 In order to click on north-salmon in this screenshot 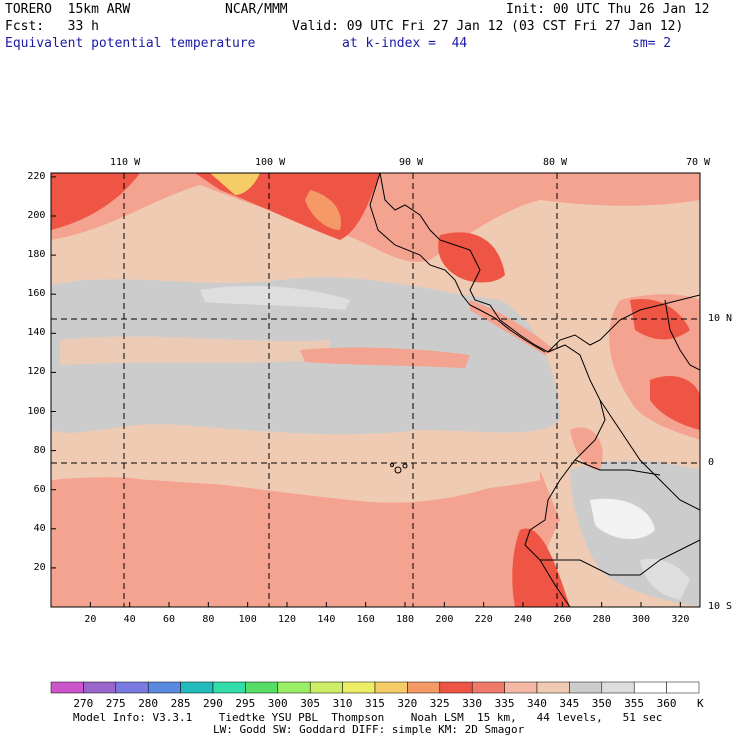, I will do `click(375, 218)`.